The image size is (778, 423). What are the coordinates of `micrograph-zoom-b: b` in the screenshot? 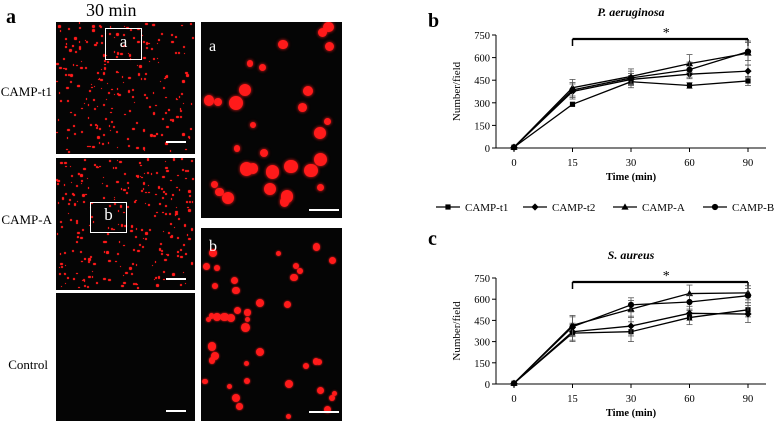 It's located at (271, 324).